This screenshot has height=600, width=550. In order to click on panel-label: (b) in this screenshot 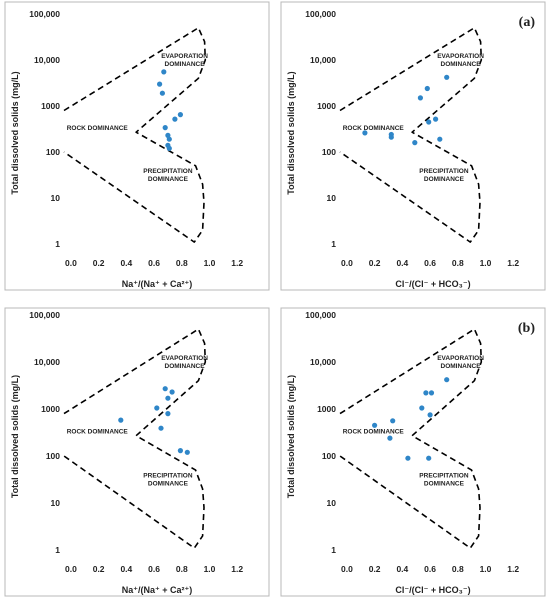, I will do `click(526, 328)`.